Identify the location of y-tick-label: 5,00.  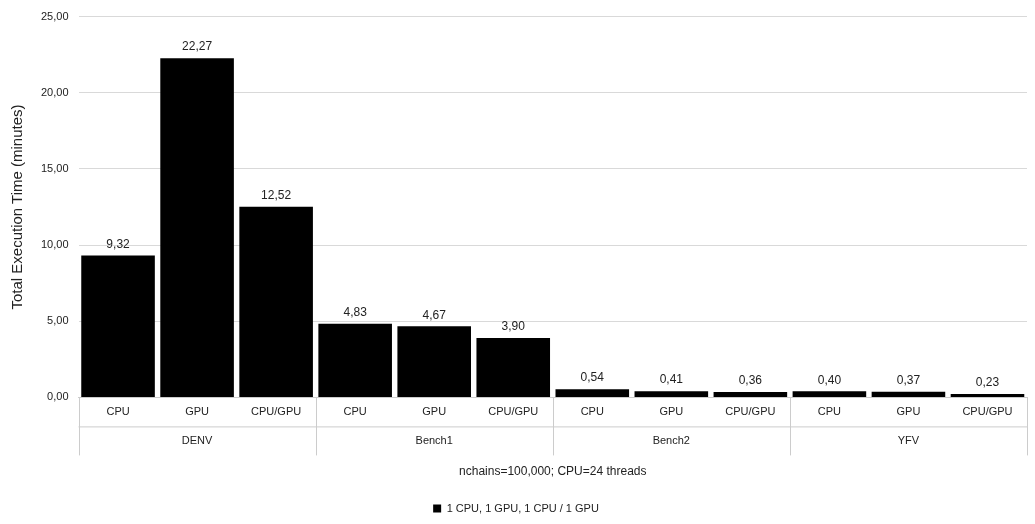
(58, 320).